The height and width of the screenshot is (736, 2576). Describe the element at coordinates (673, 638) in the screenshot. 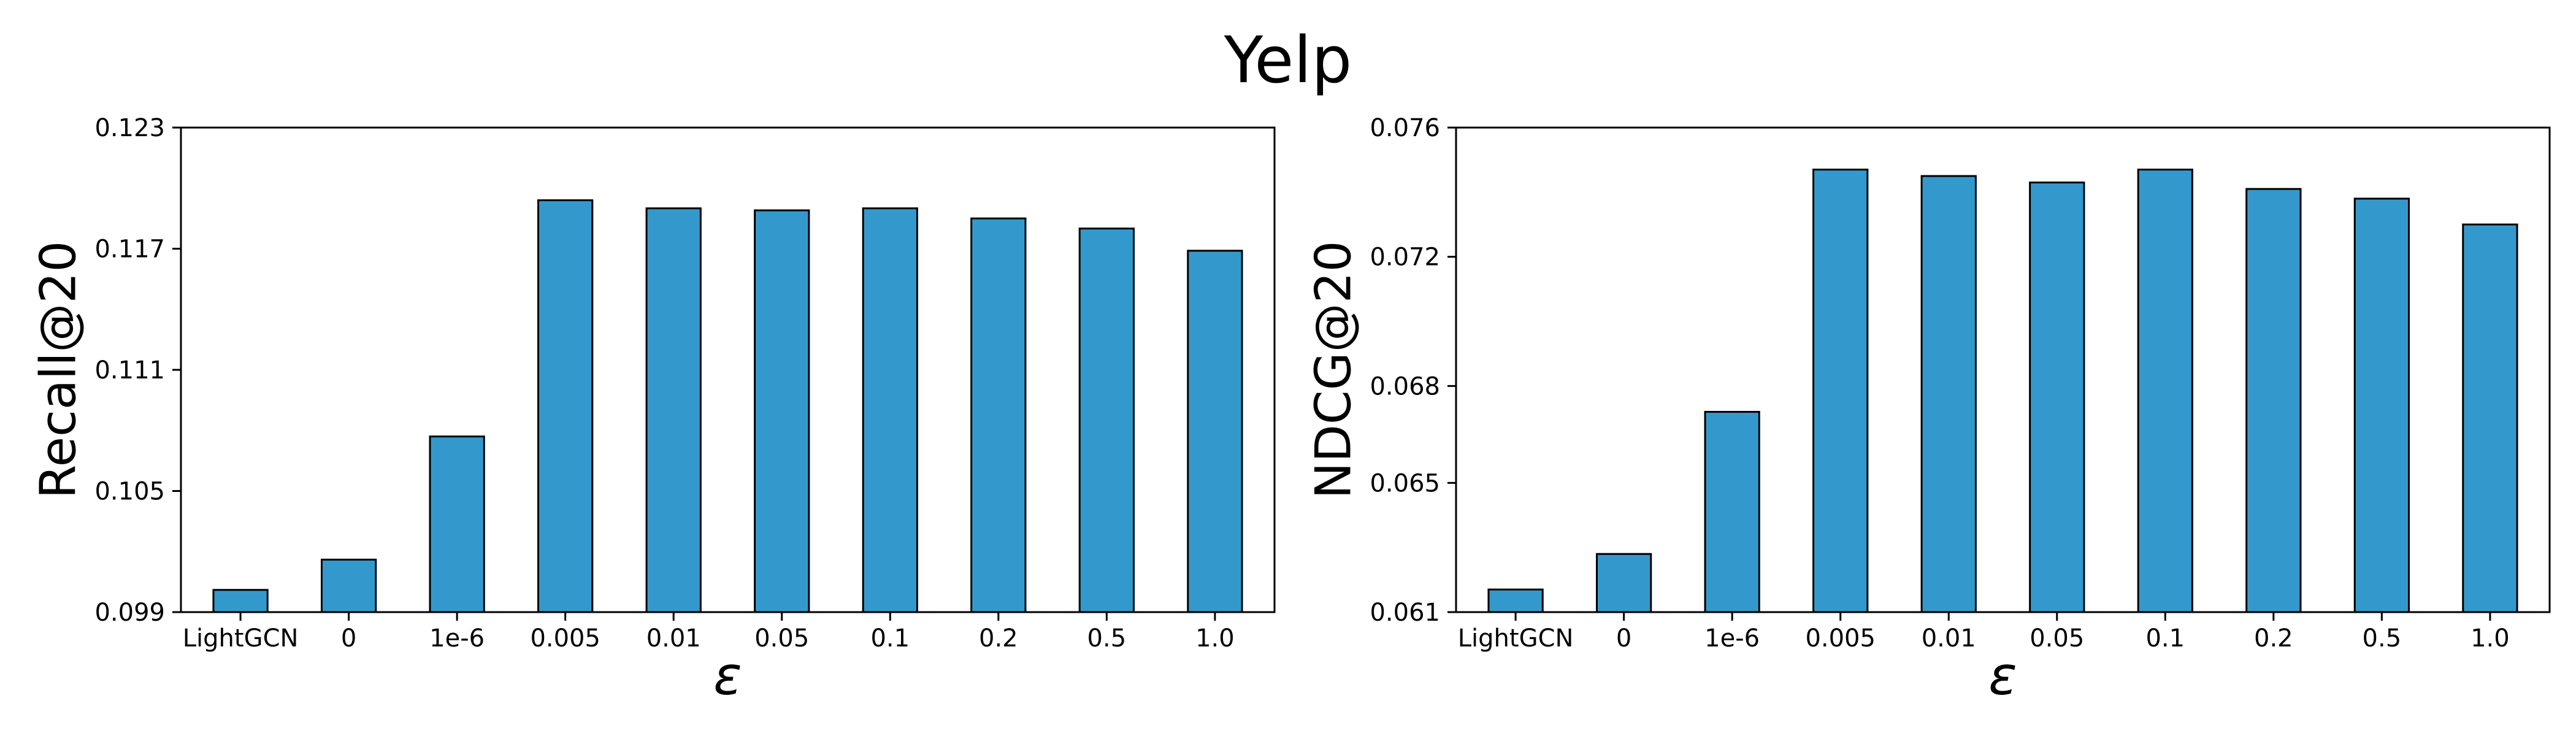

I see `recall-x-tick-label-4: 0.01` at that location.